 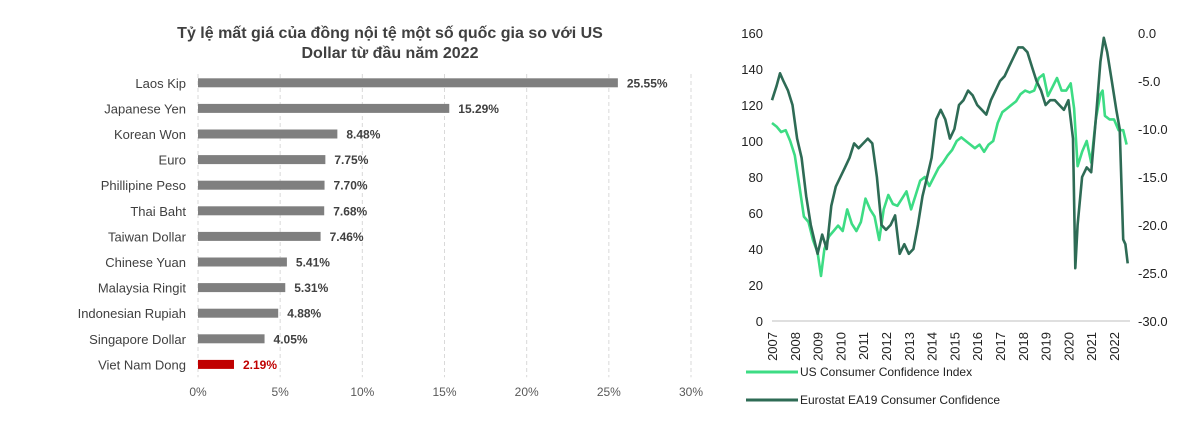 I want to click on x-tick-label: 5%, so click(x=280, y=392).